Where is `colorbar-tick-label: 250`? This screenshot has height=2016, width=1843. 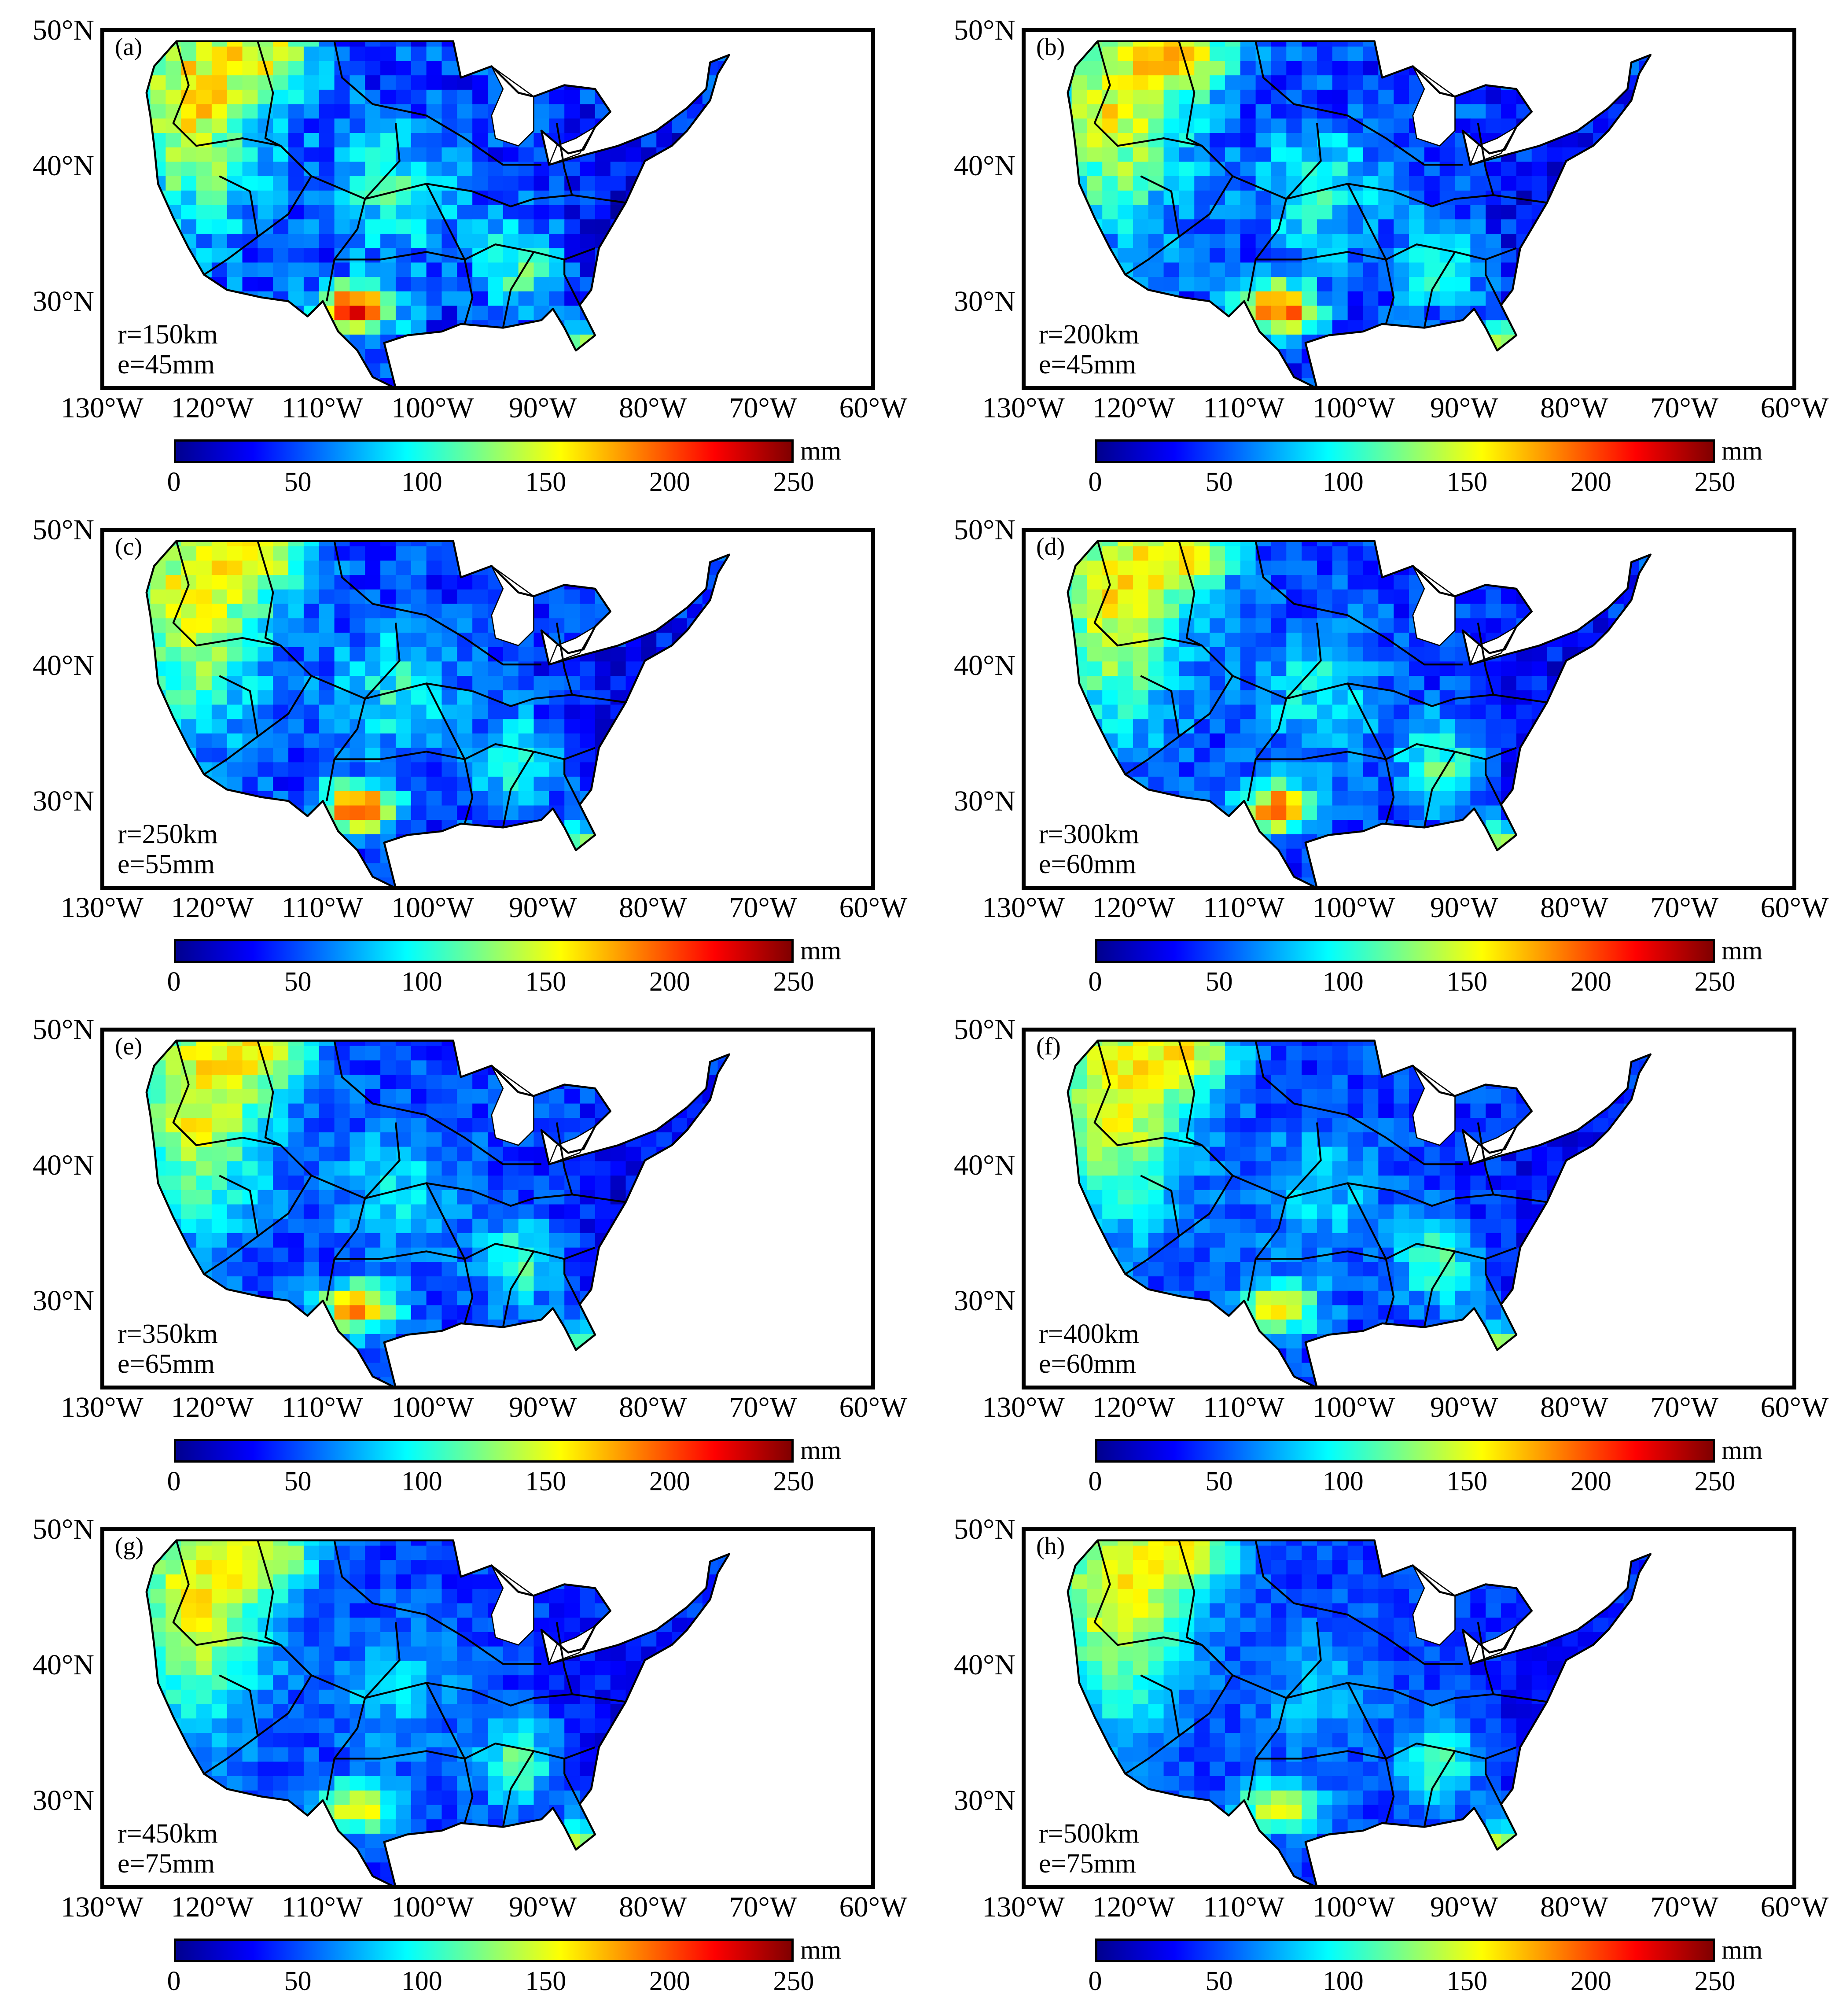 colorbar-tick-label: 250 is located at coordinates (1715, 482).